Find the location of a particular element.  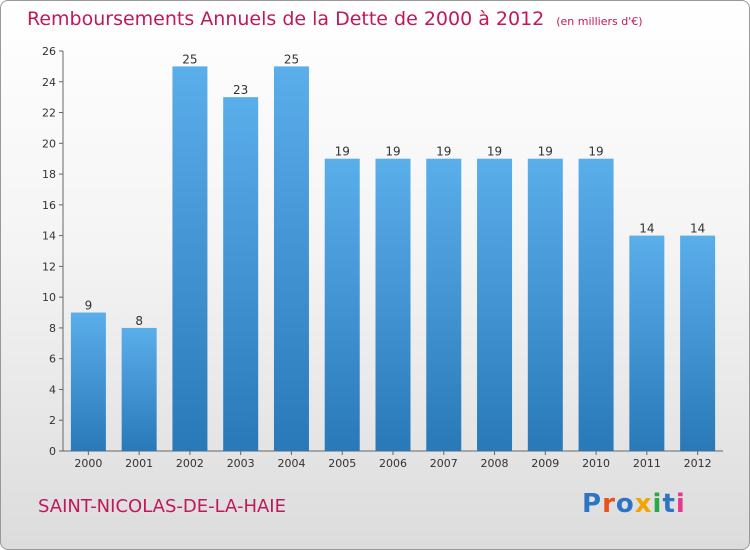

x-tick-label: 2008 is located at coordinates (495, 463).